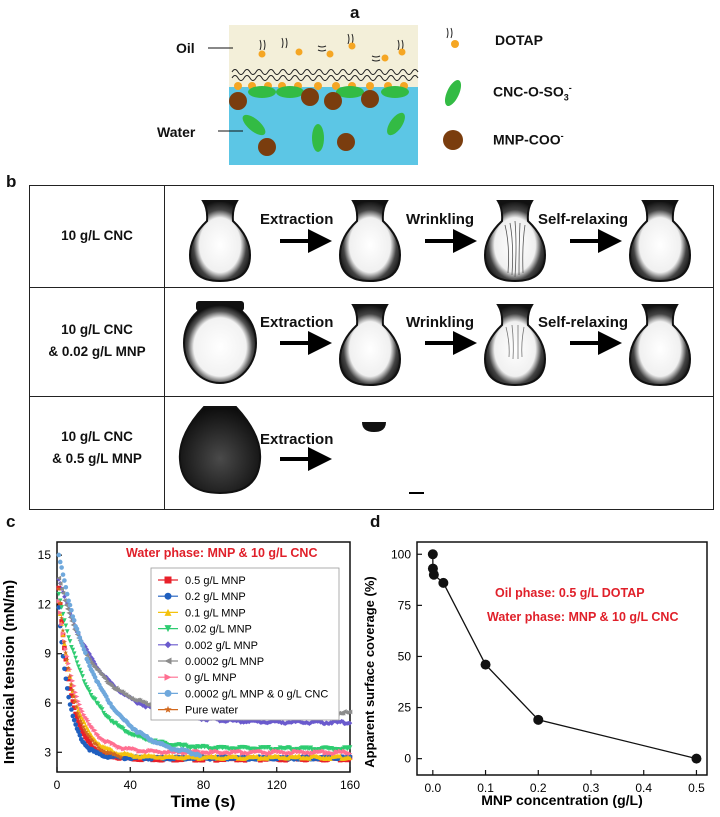 The width and height of the screenshot is (720, 817). Describe the element at coordinates (164, 347) in the screenshot. I see `column-divider` at that location.